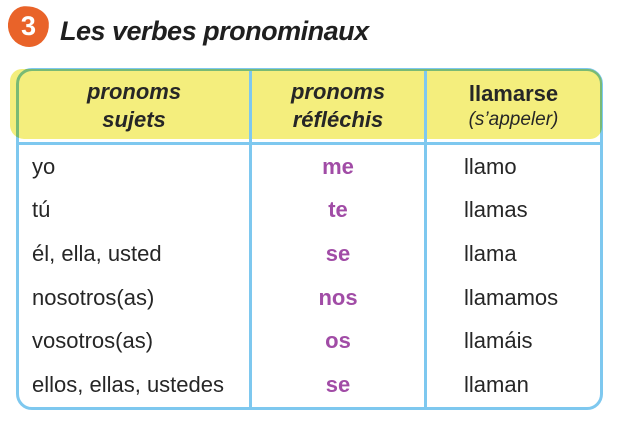  What do you see at coordinates (135, 385) in the screenshot?
I see `subject-pronoun-cell: ellos, ellas, ustedes` at bounding box center [135, 385].